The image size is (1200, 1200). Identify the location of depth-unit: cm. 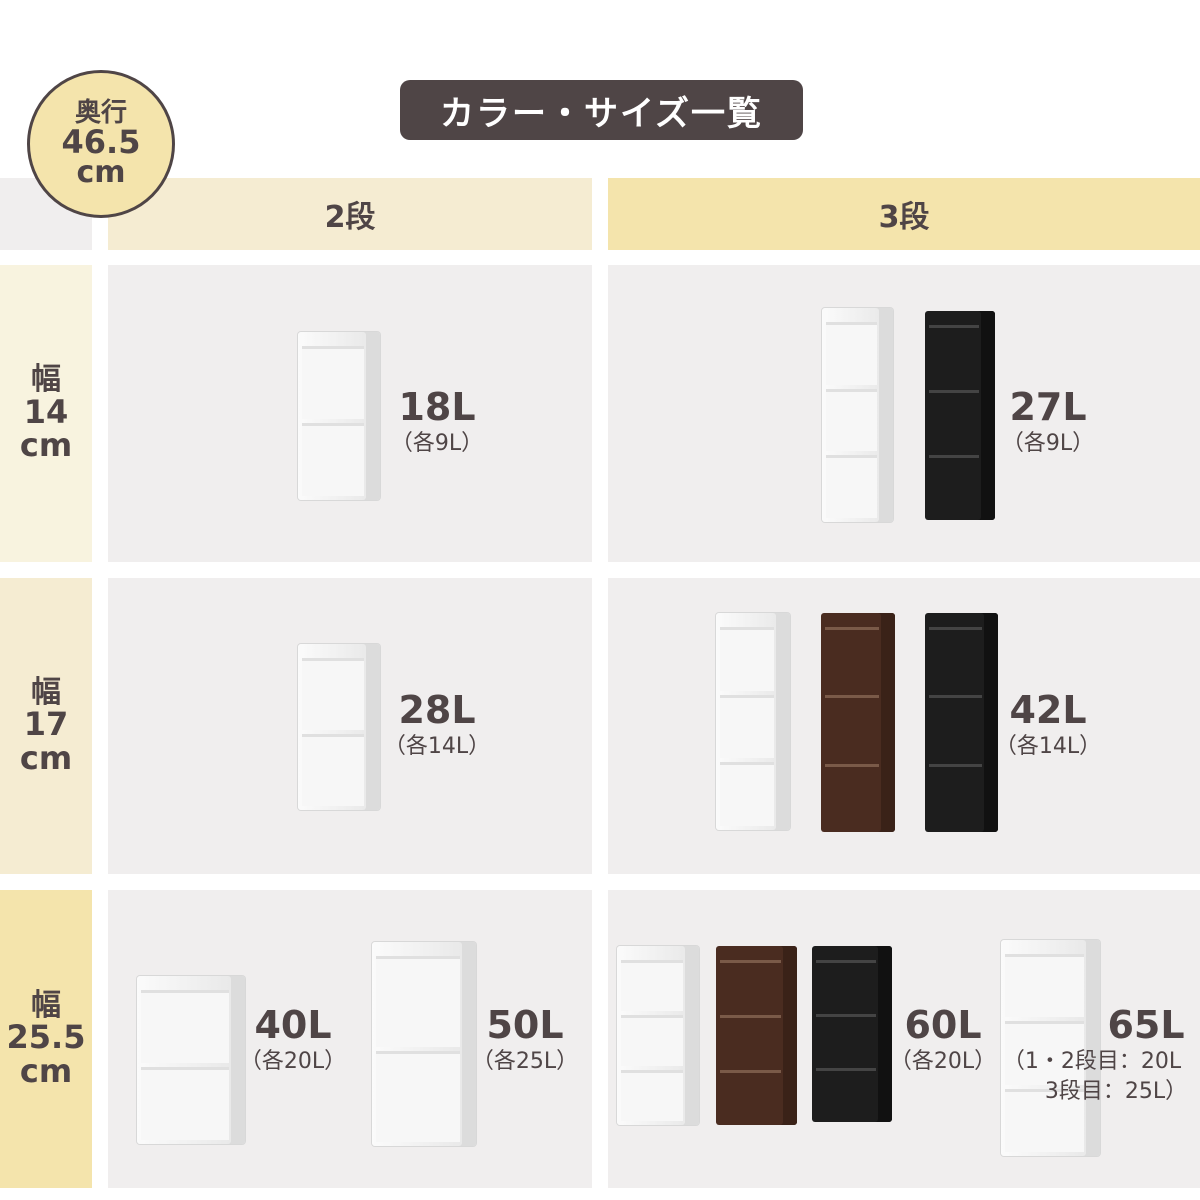
(101, 172).